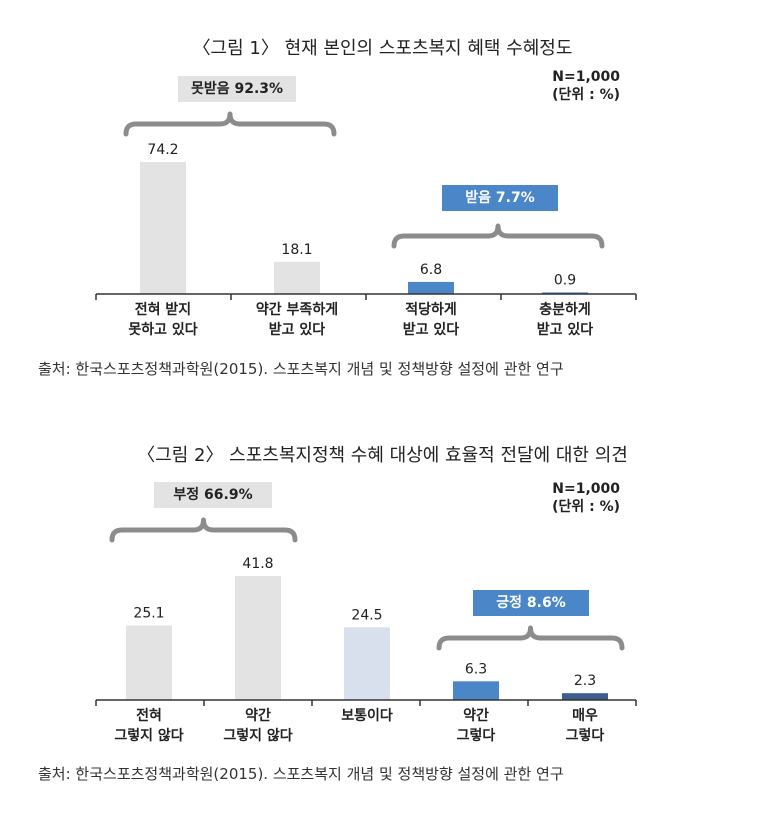 This screenshot has height=815, width=765. What do you see at coordinates (585, 736) in the screenshot?
I see `chart2-category-label-5-line-2: 그렇다` at bounding box center [585, 736].